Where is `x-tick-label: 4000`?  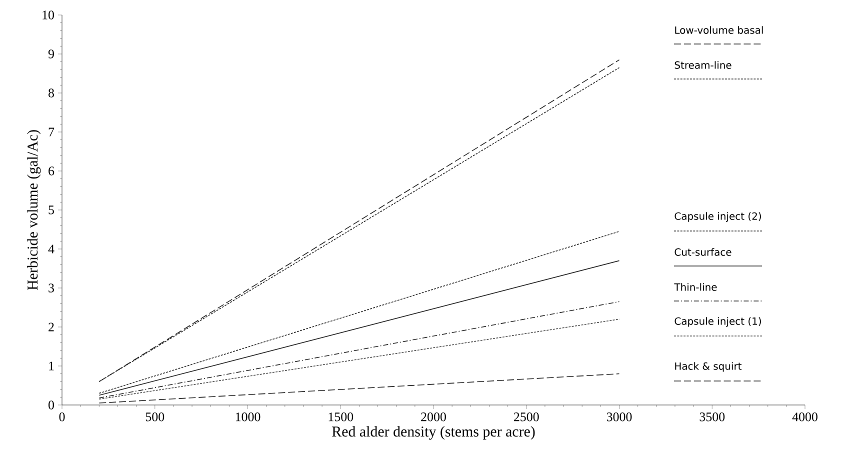
x-tick-label: 4000 is located at coordinates (805, 417).